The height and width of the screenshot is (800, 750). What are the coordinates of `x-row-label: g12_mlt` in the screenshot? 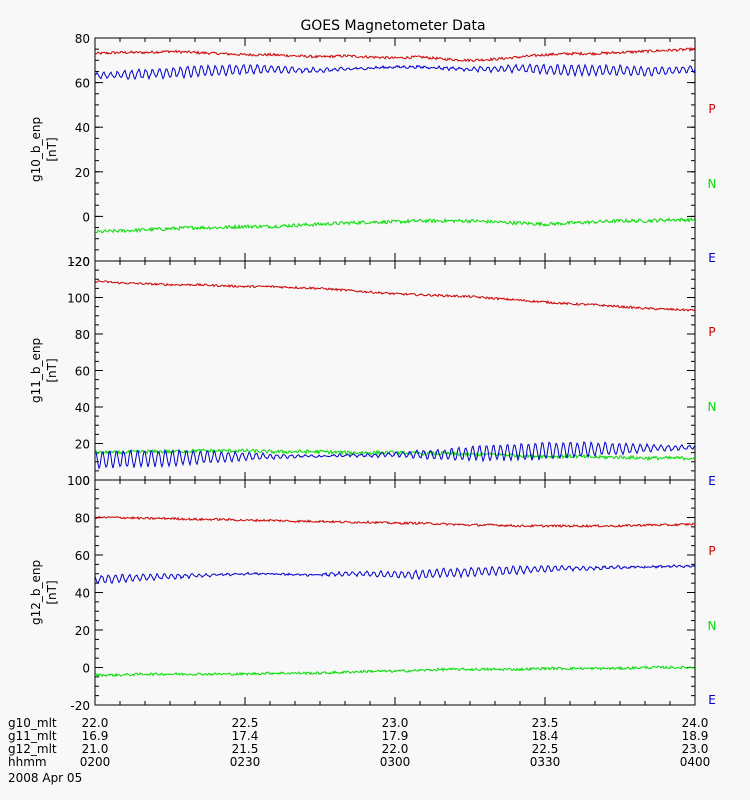 It's located at (32, 749).